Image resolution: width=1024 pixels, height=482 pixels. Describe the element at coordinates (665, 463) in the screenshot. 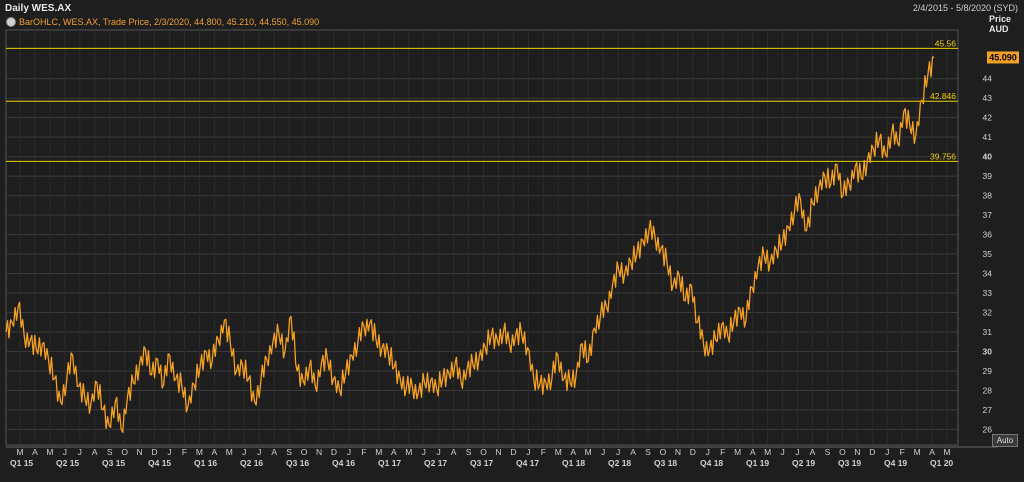

I see `x-quarter-label: Q3 18` at that location.